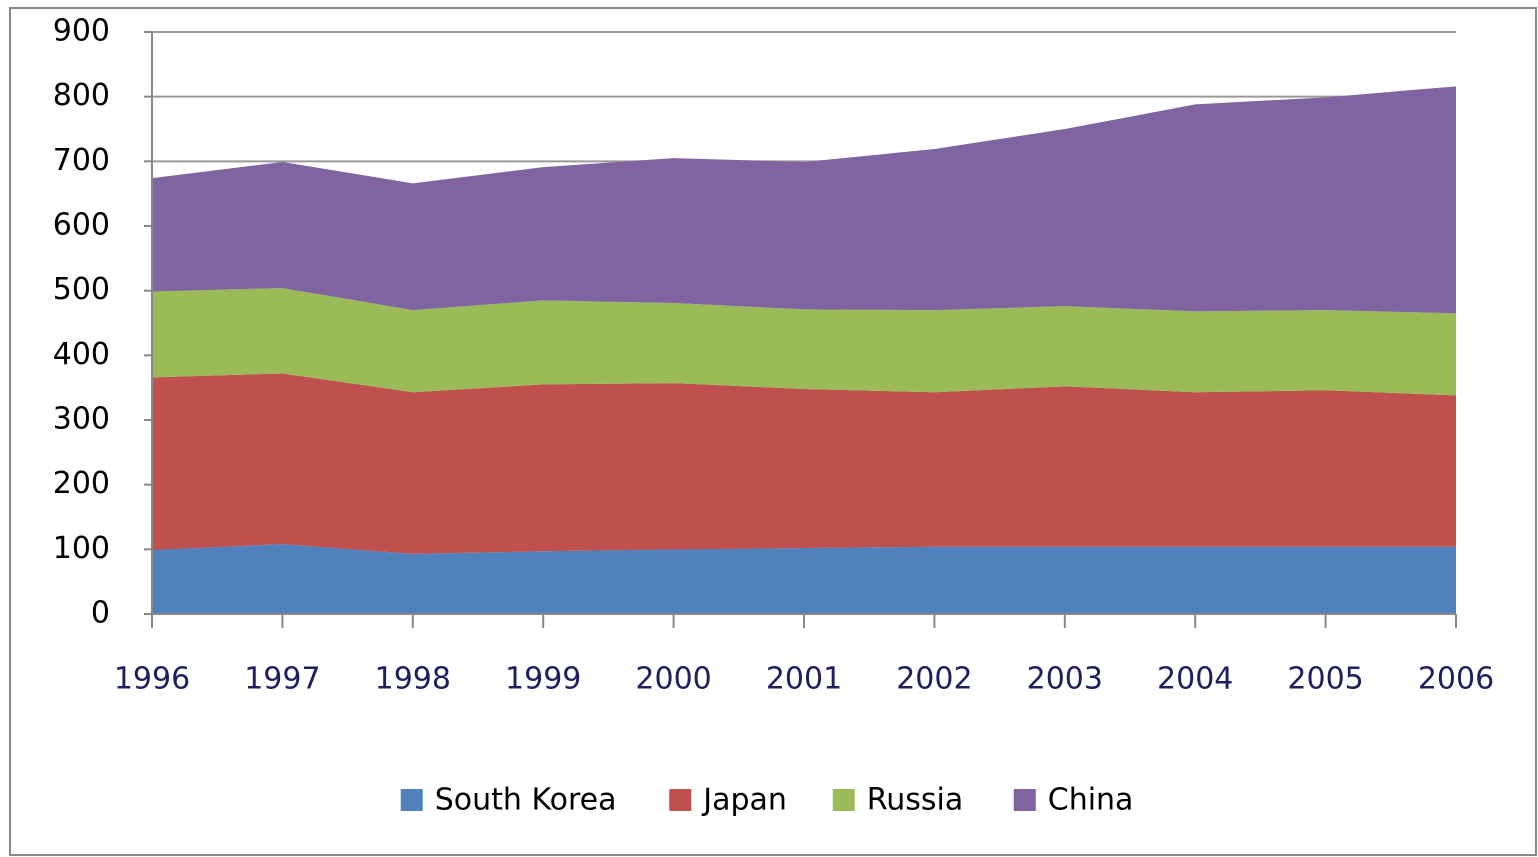 The height and width of the screenshot is (857, 1538). Describe the element at coordinates (744, 800) in the screenshot. I see `legend-label: Japan` at that location.